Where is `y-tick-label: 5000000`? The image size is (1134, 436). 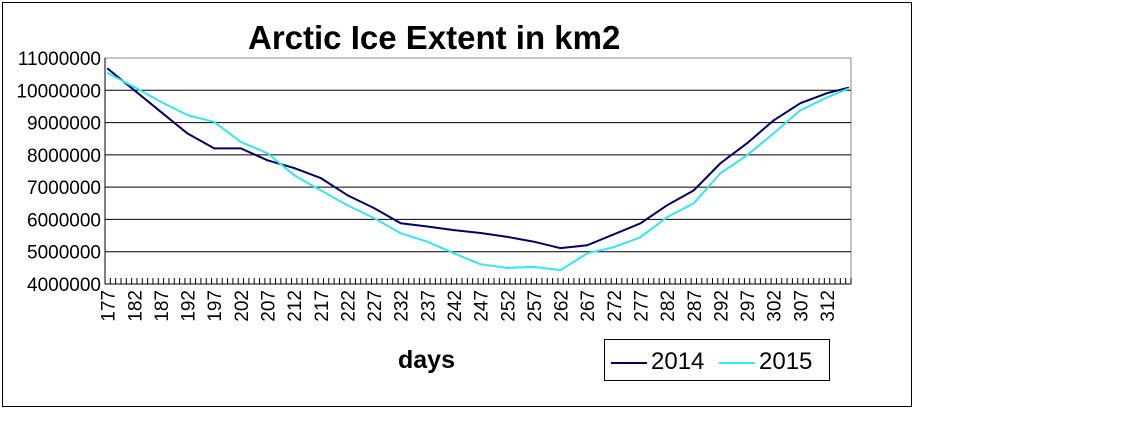 y-tick-label: 5000000 is located at coordinates (64, 253).